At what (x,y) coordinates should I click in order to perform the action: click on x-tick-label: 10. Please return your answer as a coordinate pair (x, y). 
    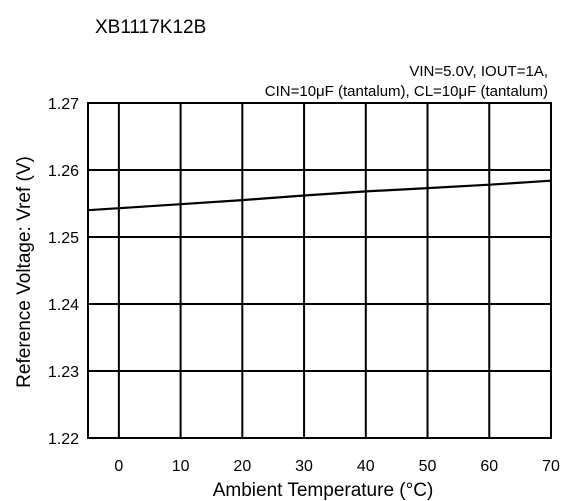
    Looking at the image, I should click on (181, 466).